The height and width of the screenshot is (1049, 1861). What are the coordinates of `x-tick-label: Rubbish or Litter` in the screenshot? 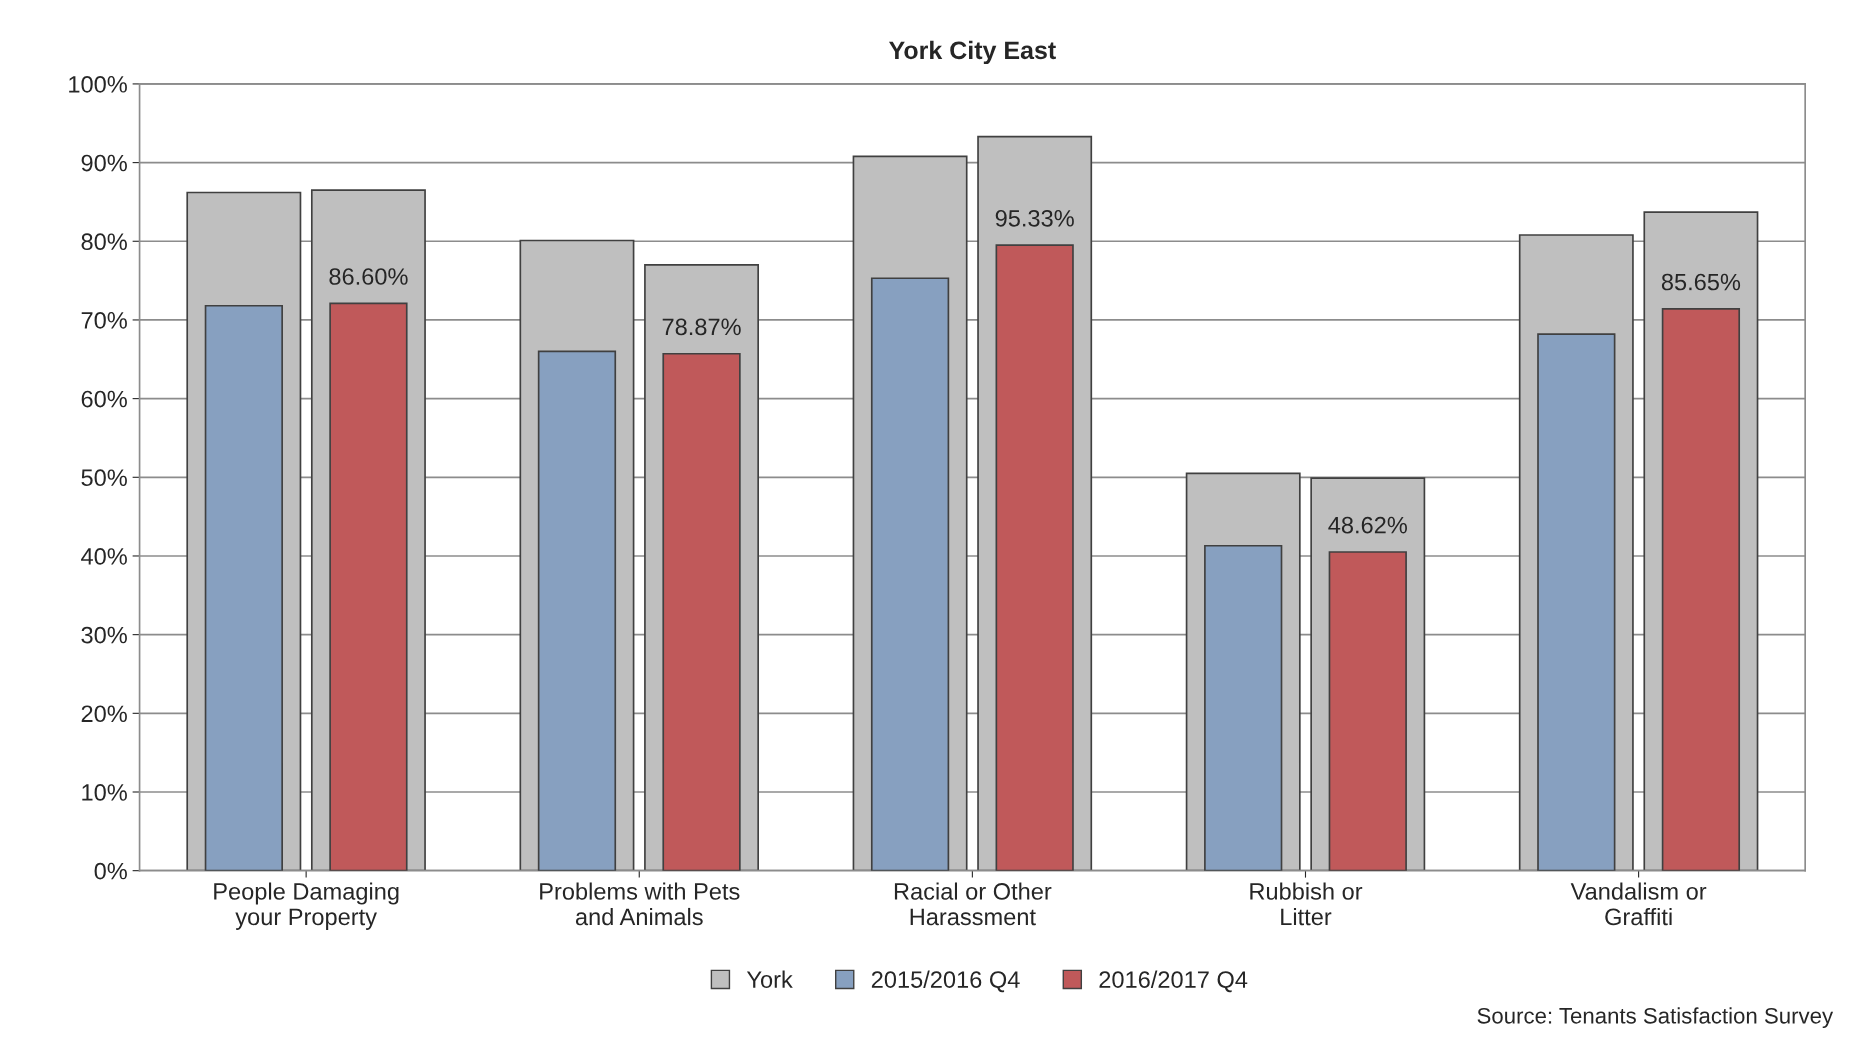 It's located at (1306, 904).